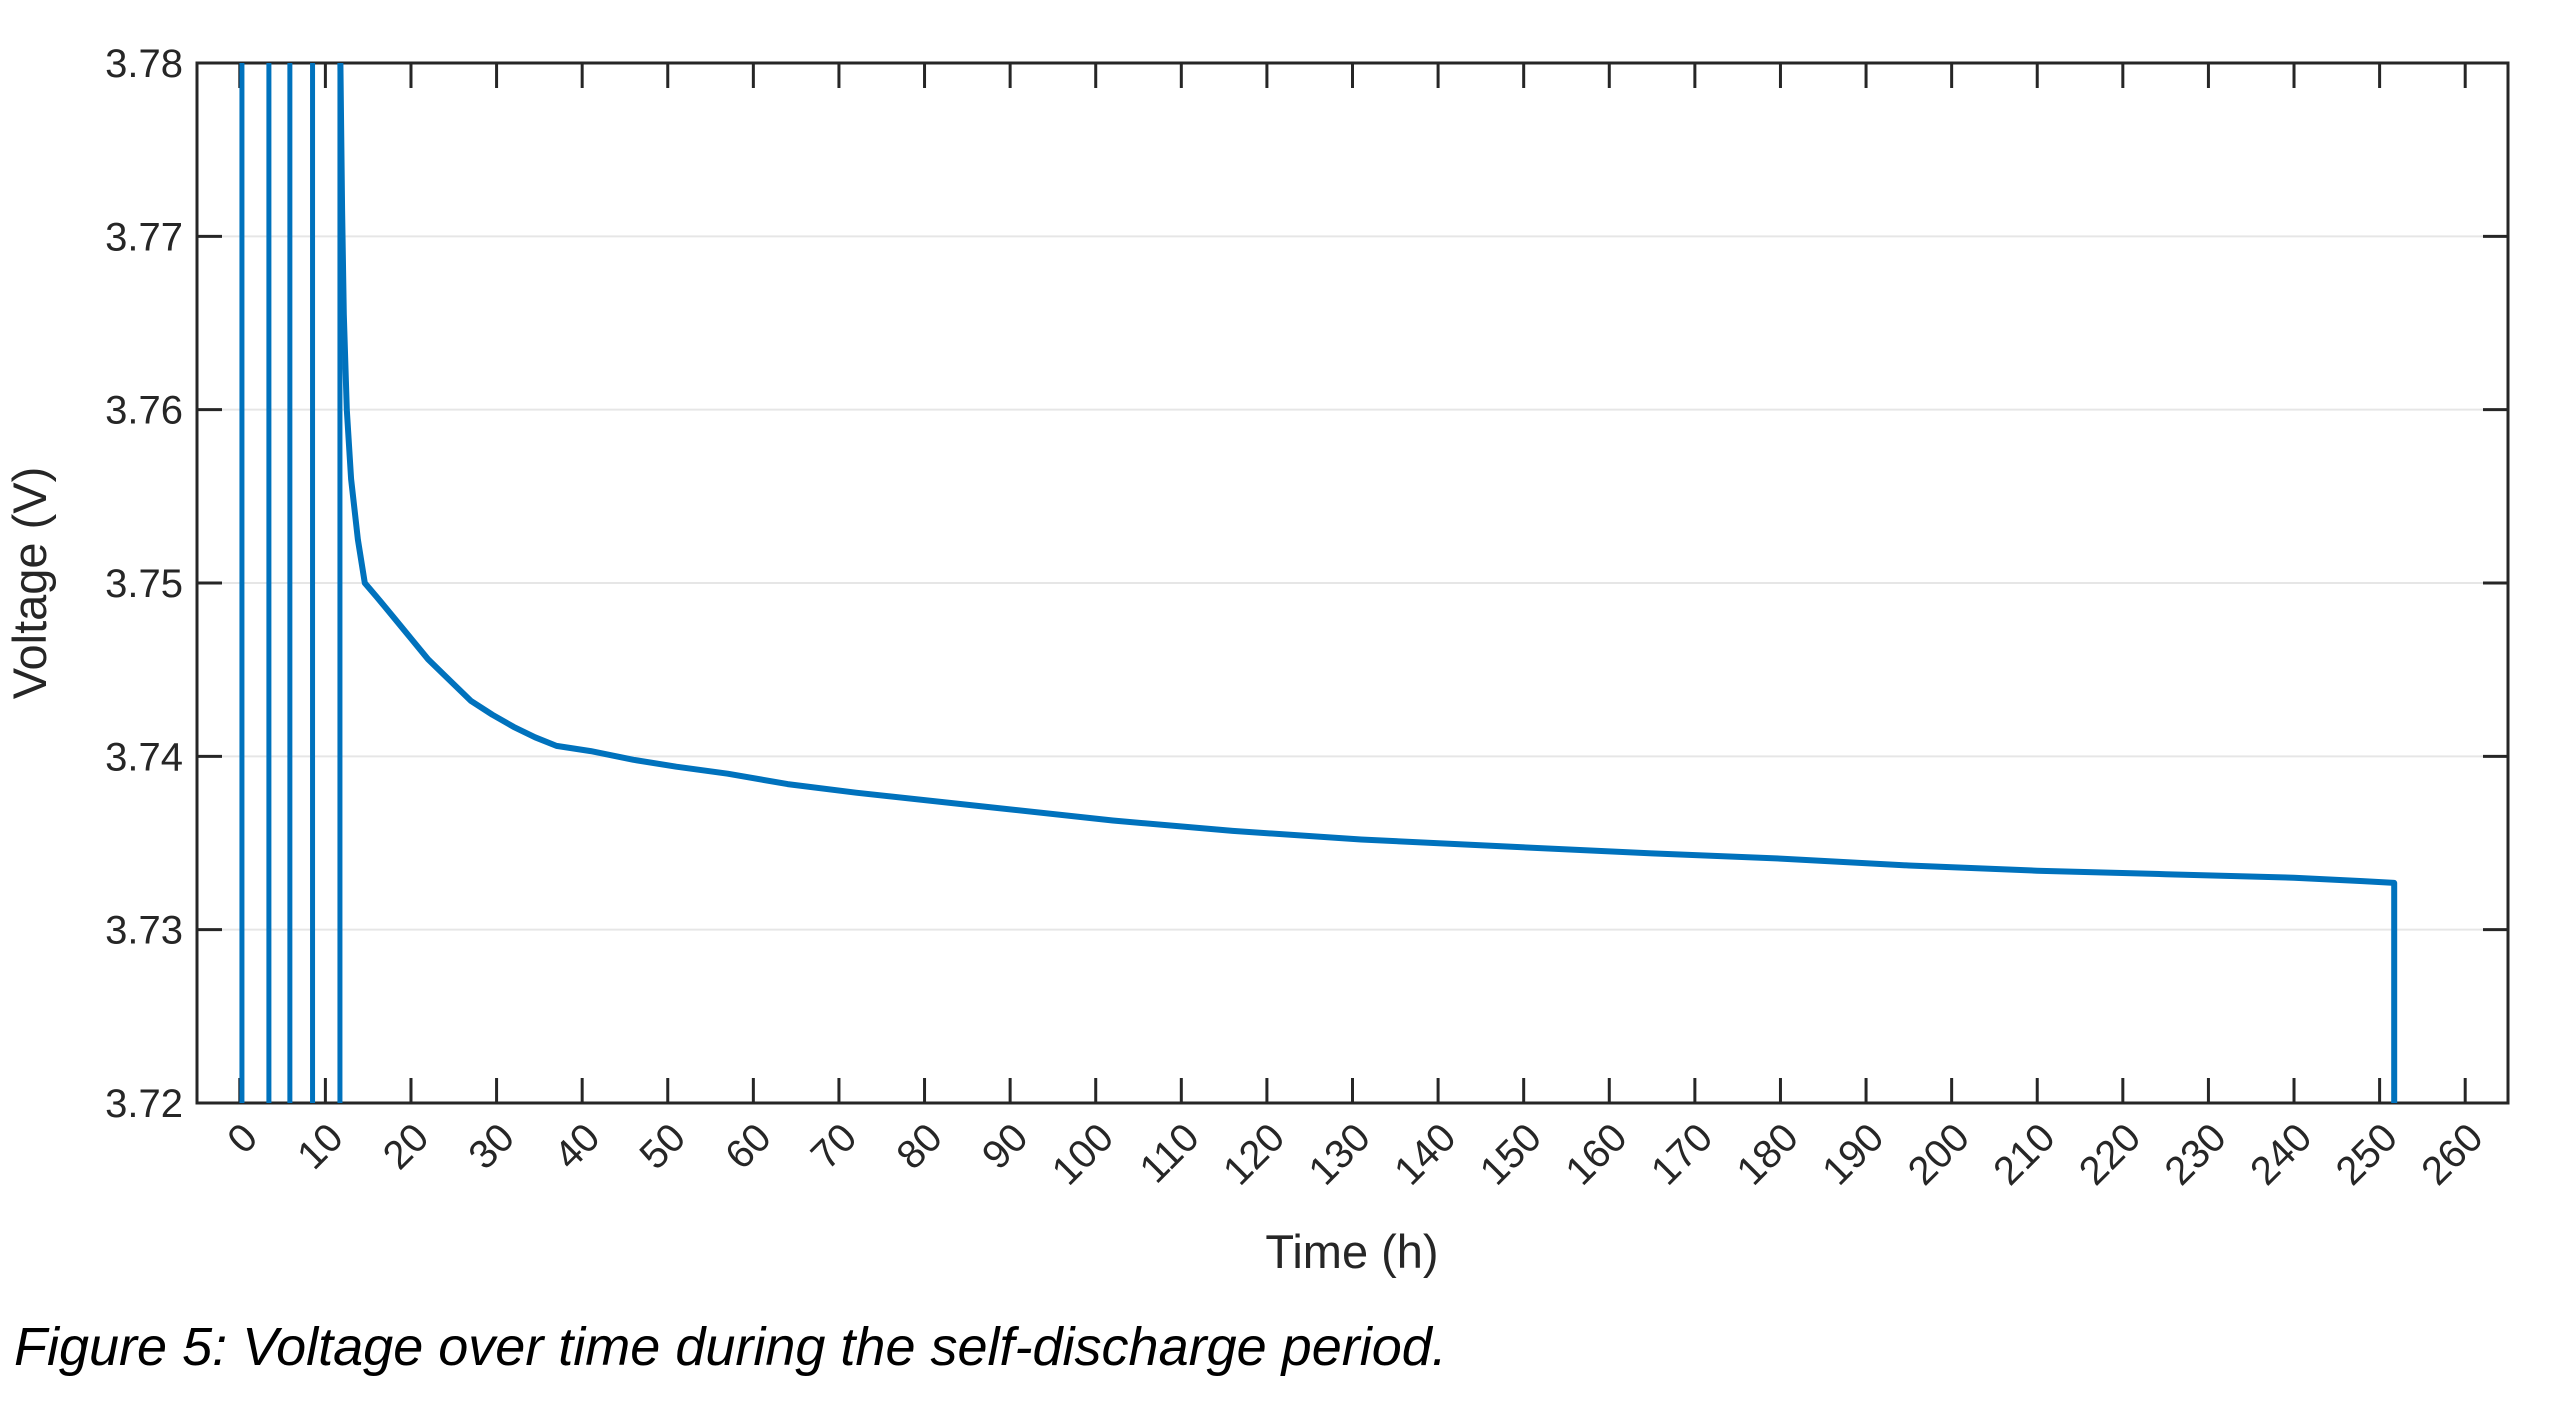 Image resolution: width=2560 pixels, height=1426 pixels. I want to click on x-tick-label: 80, so click(919, 1146).